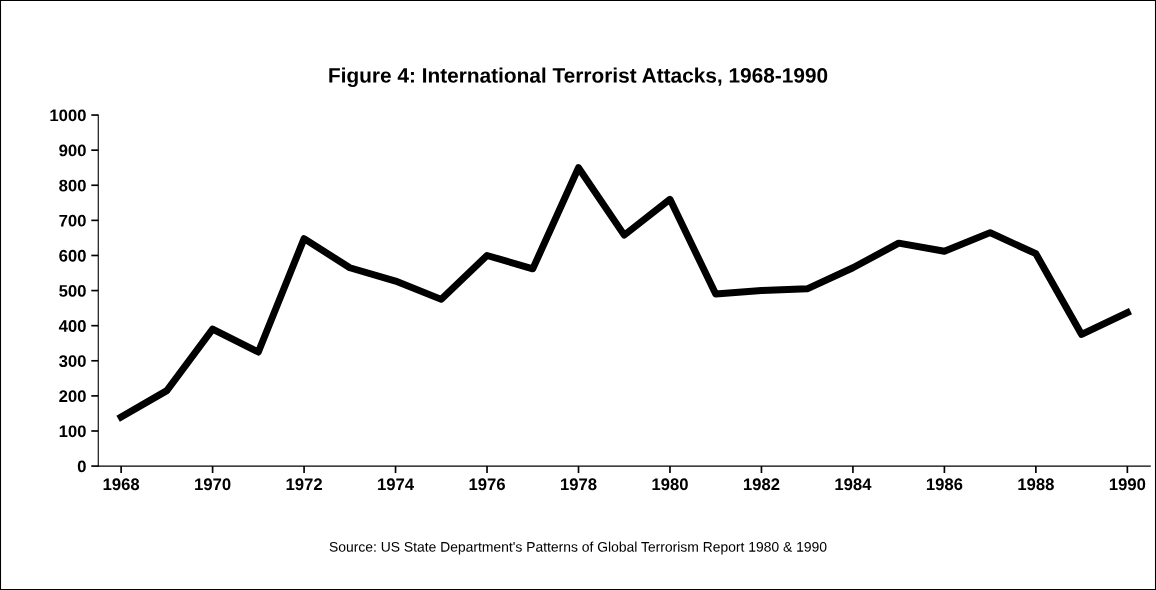 The image size is (1156, 590). I want to click on x-tick-label: 1976, so click(487, 484).